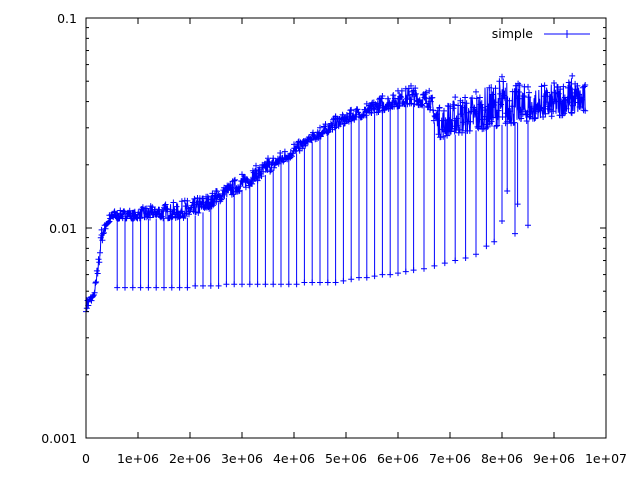 The width and height of the screenshot is (640, 480). What do you see at coordinates (138, 458) in the screenshot?
I see `x-tick-label-1: 1e+06` at bounding box center [138, 458].